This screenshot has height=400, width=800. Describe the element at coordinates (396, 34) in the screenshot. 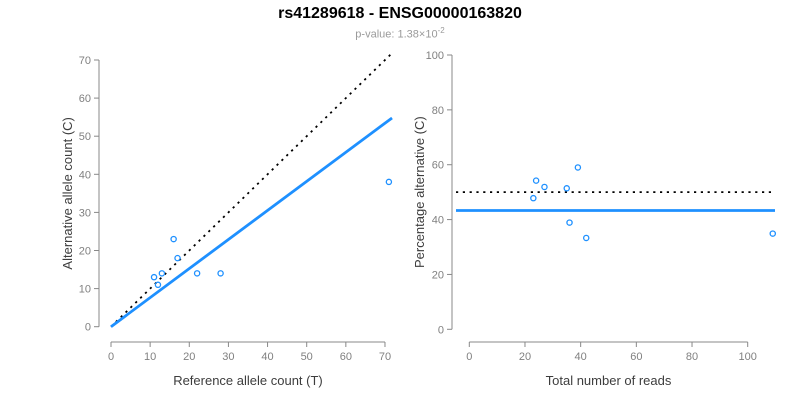

I see `pvalue-text: p-value: 1.38×10` at that location.